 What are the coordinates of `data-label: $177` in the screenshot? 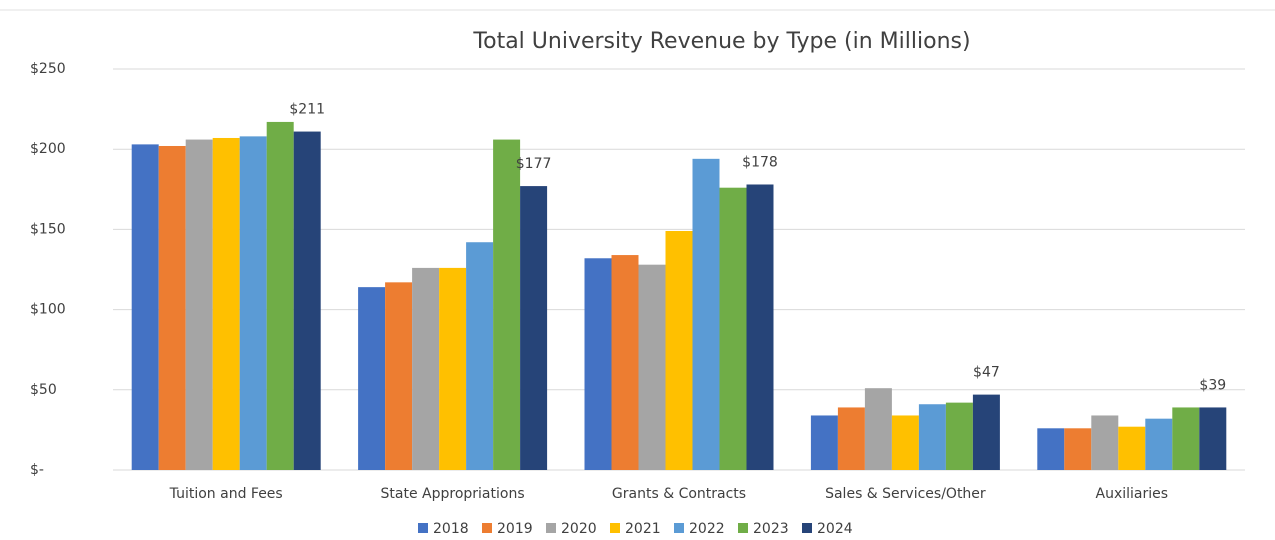 It's located at (534, 164).